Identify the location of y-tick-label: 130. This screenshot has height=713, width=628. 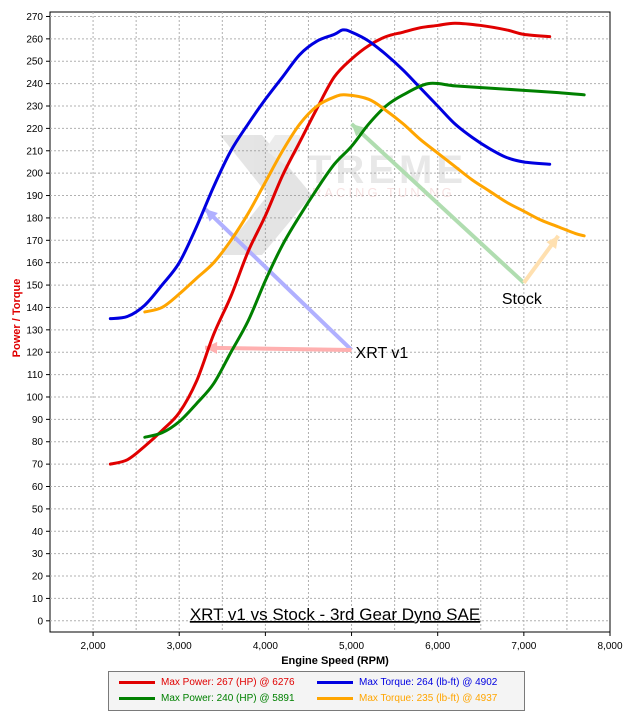
(34, 330).